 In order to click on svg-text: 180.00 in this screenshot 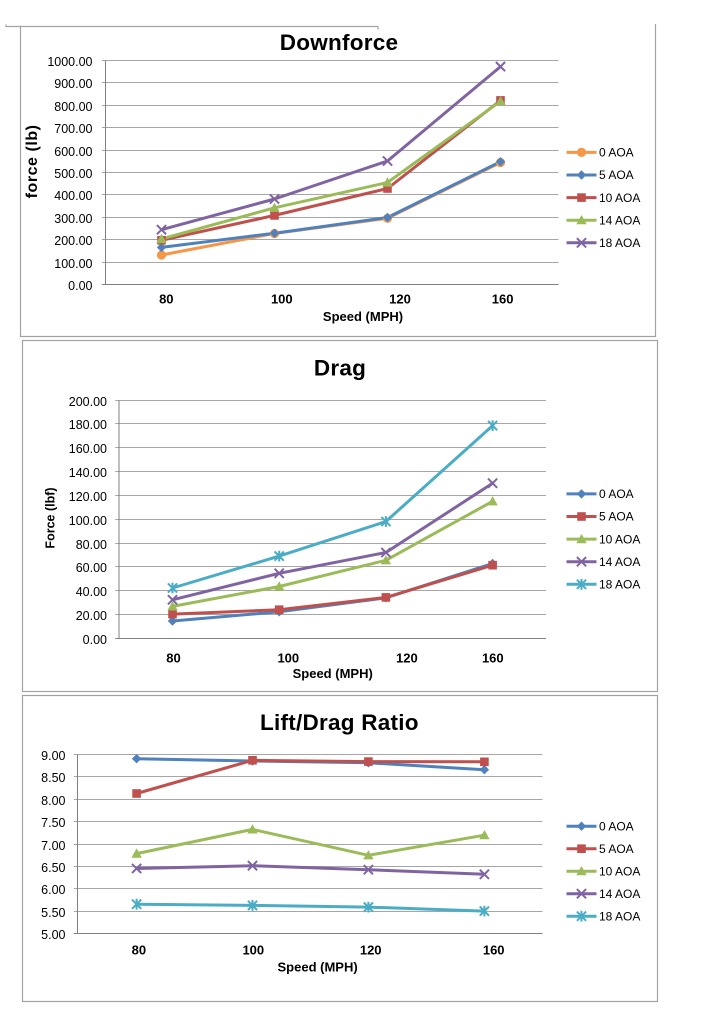, I will do `click(88, 425)`.